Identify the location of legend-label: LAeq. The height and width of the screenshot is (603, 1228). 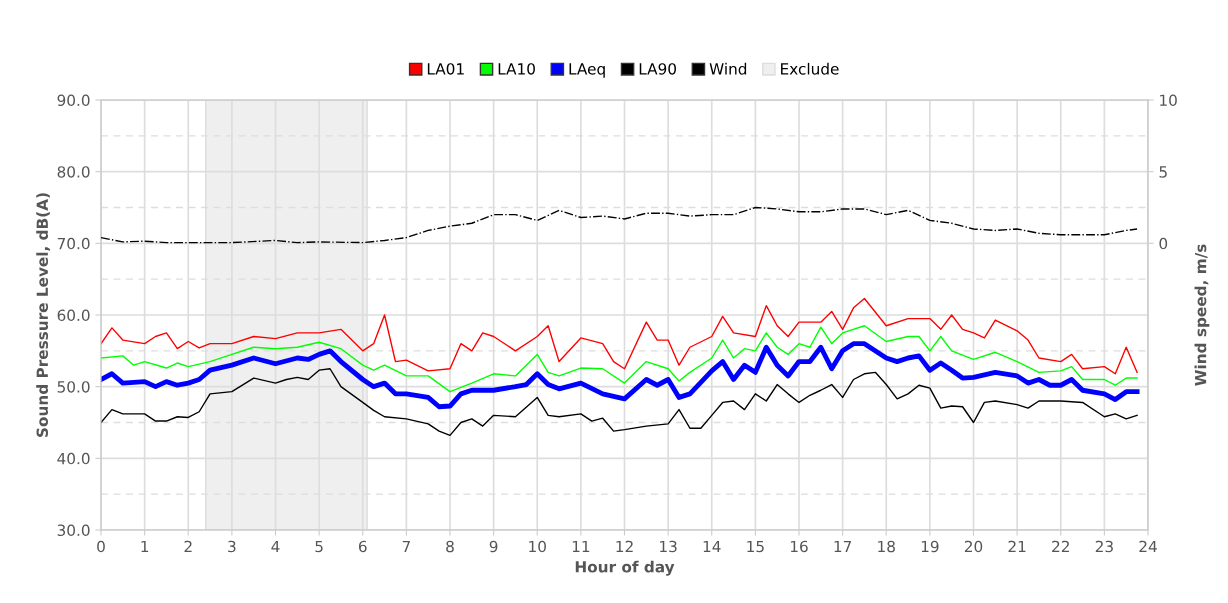
(587, 70).